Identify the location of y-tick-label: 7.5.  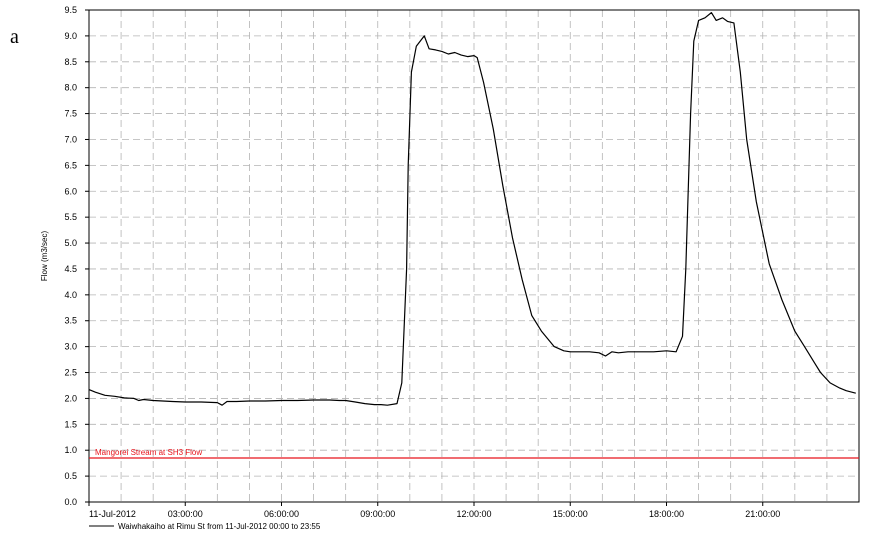
(70, 114).